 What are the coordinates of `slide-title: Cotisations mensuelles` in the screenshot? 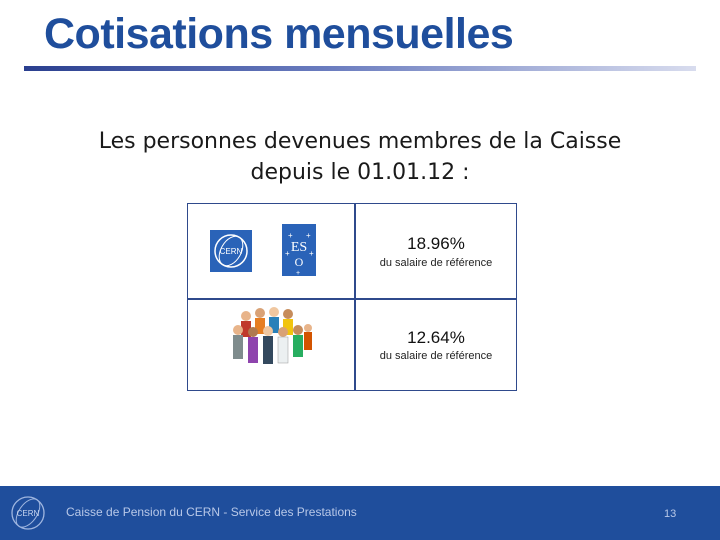 It's located at (279, 34).